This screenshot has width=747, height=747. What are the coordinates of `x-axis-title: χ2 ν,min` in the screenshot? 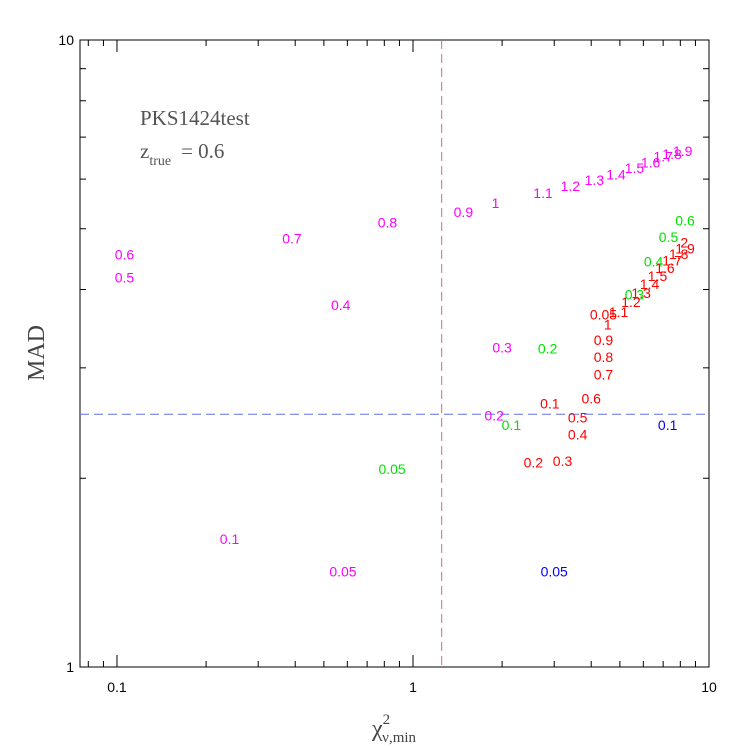 It's located at (394, 729).